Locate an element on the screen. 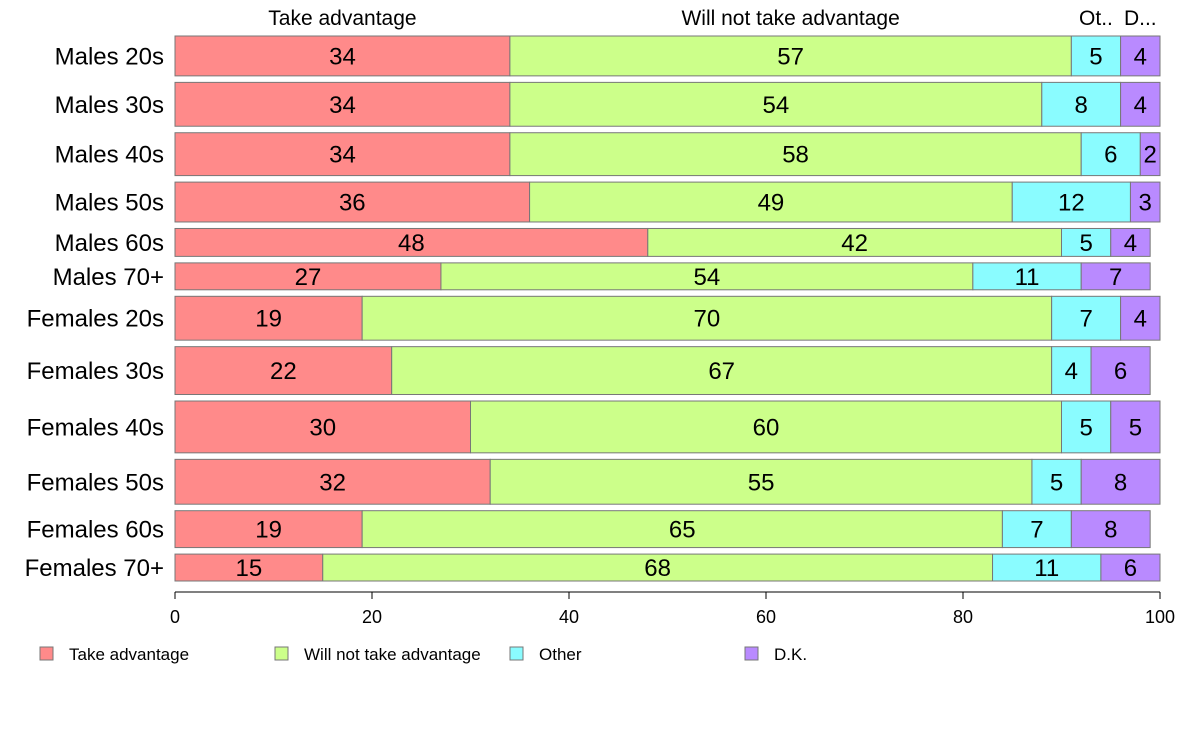 Image resolution: width=1188 pixels, height=736 pixels. category-label: Males 70+ is located at coordinates (108, 277).